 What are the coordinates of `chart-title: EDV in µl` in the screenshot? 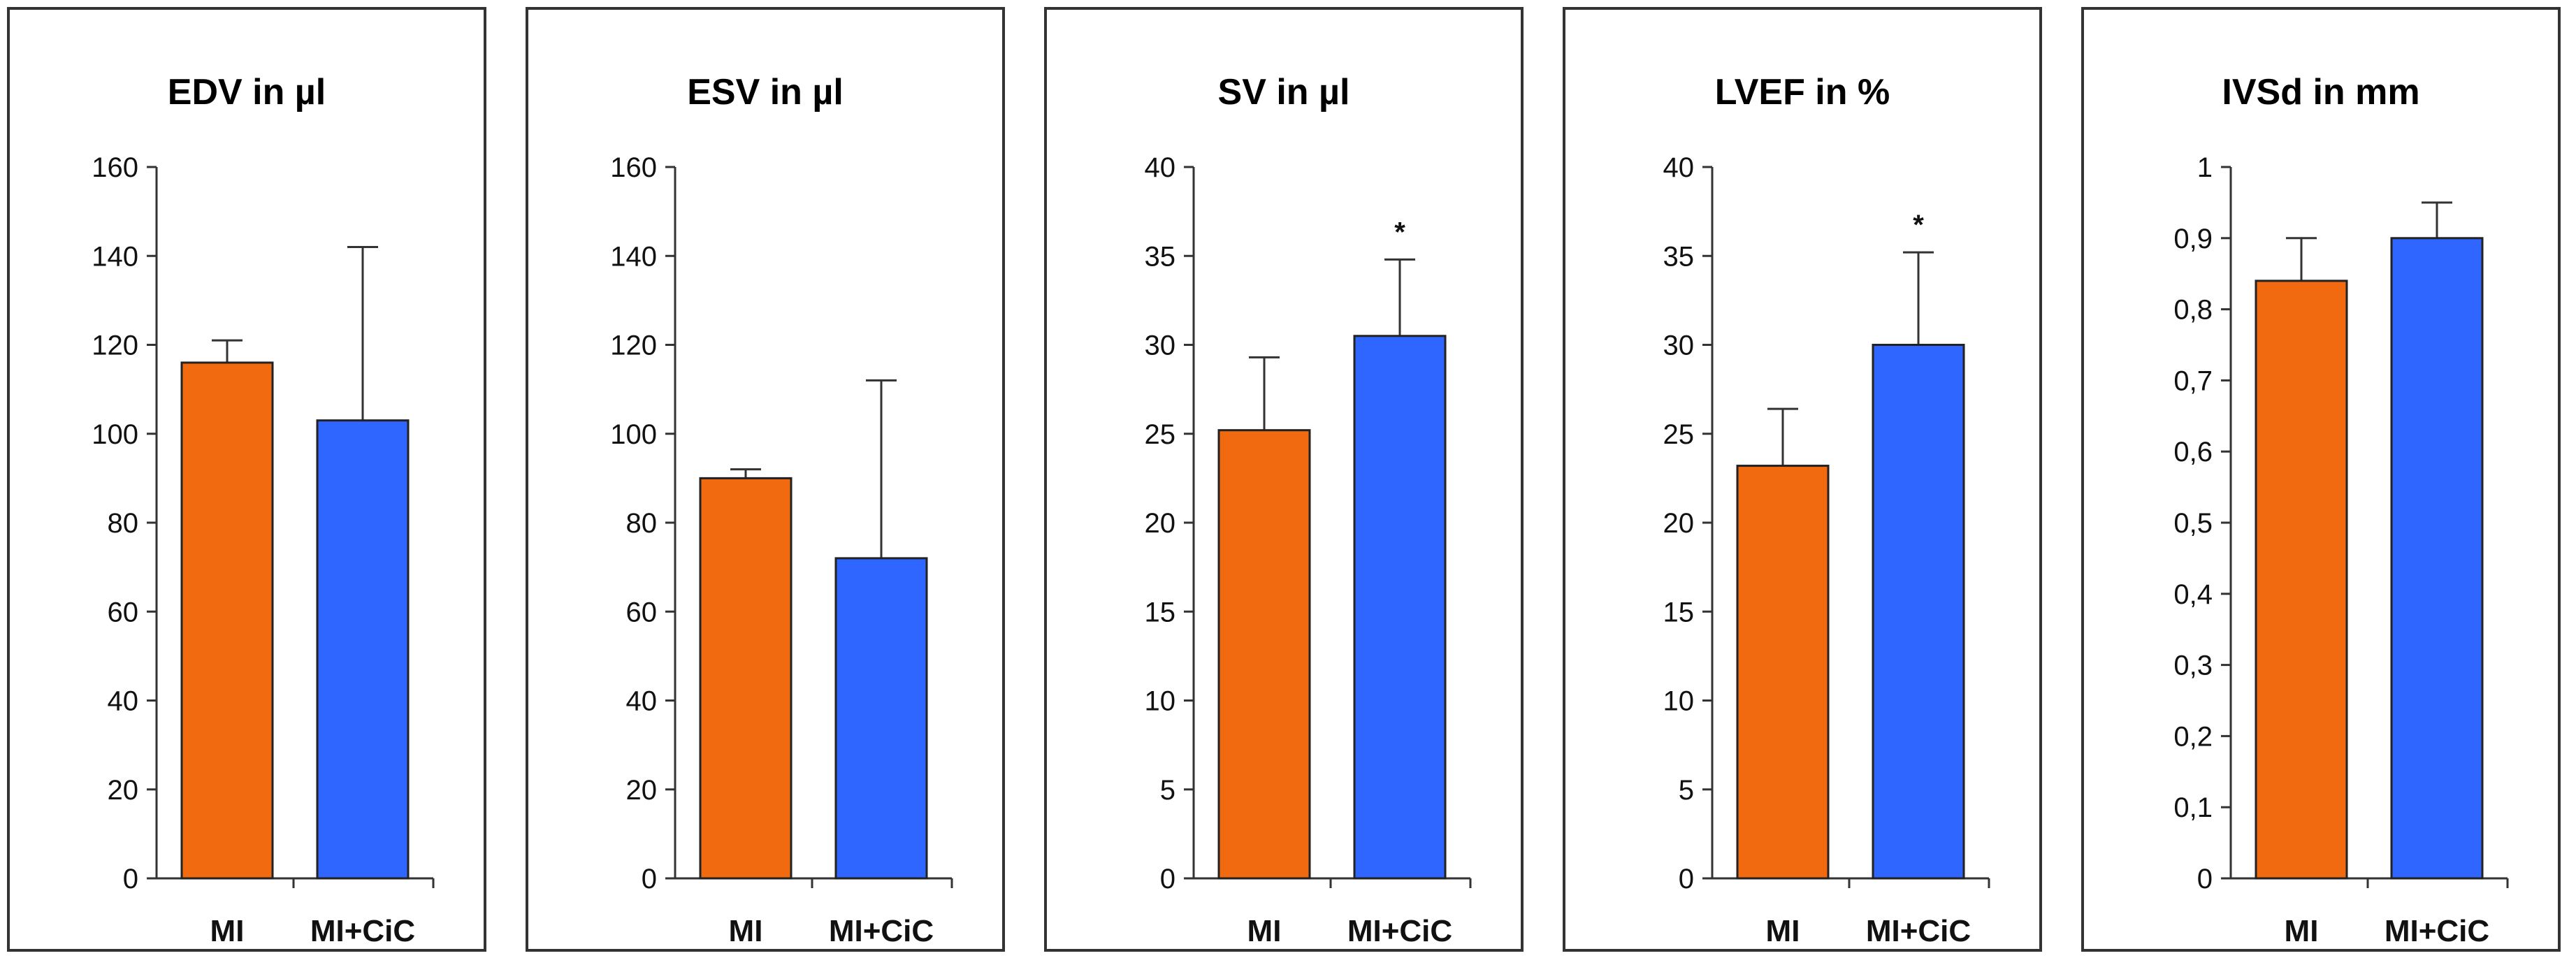 It's located at (247, 92).